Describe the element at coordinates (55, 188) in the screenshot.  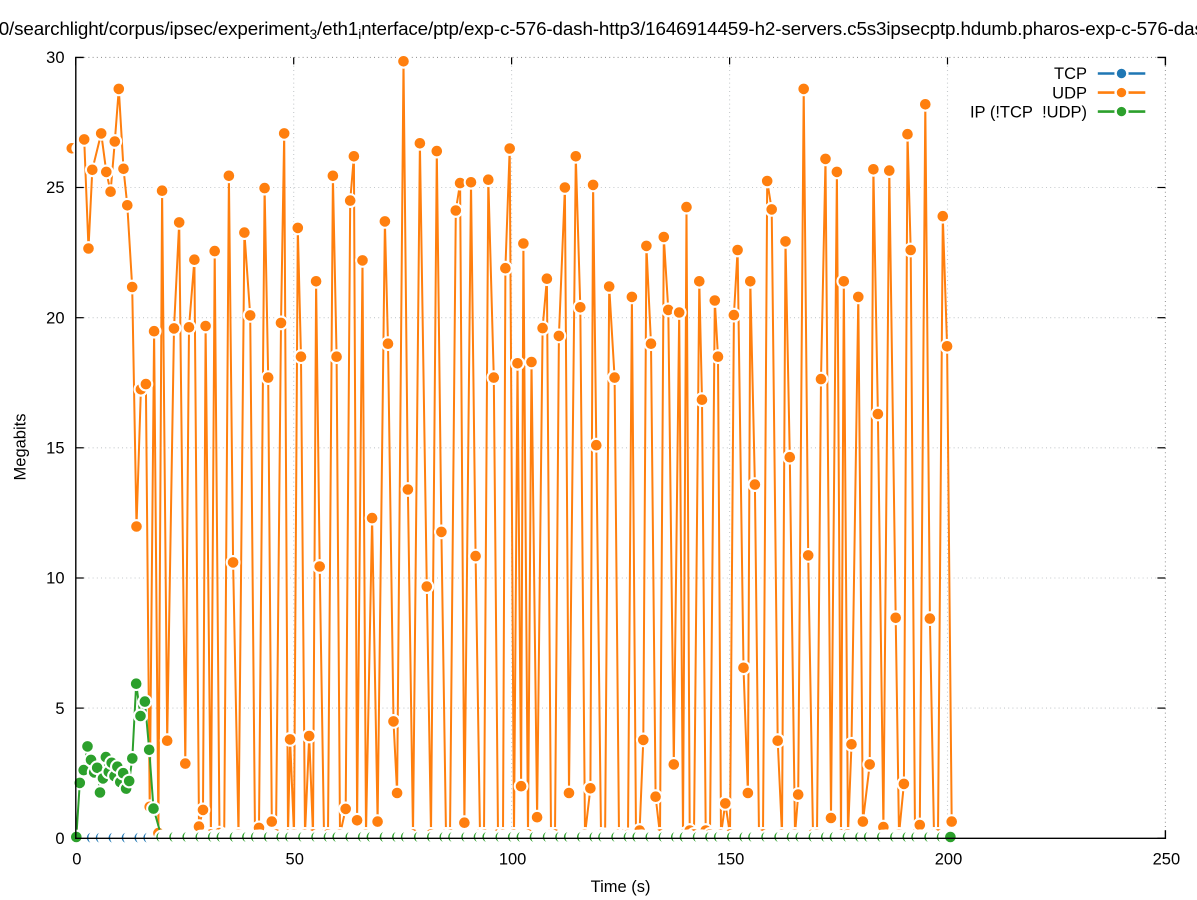
I see `svg-text: 25` at that location.